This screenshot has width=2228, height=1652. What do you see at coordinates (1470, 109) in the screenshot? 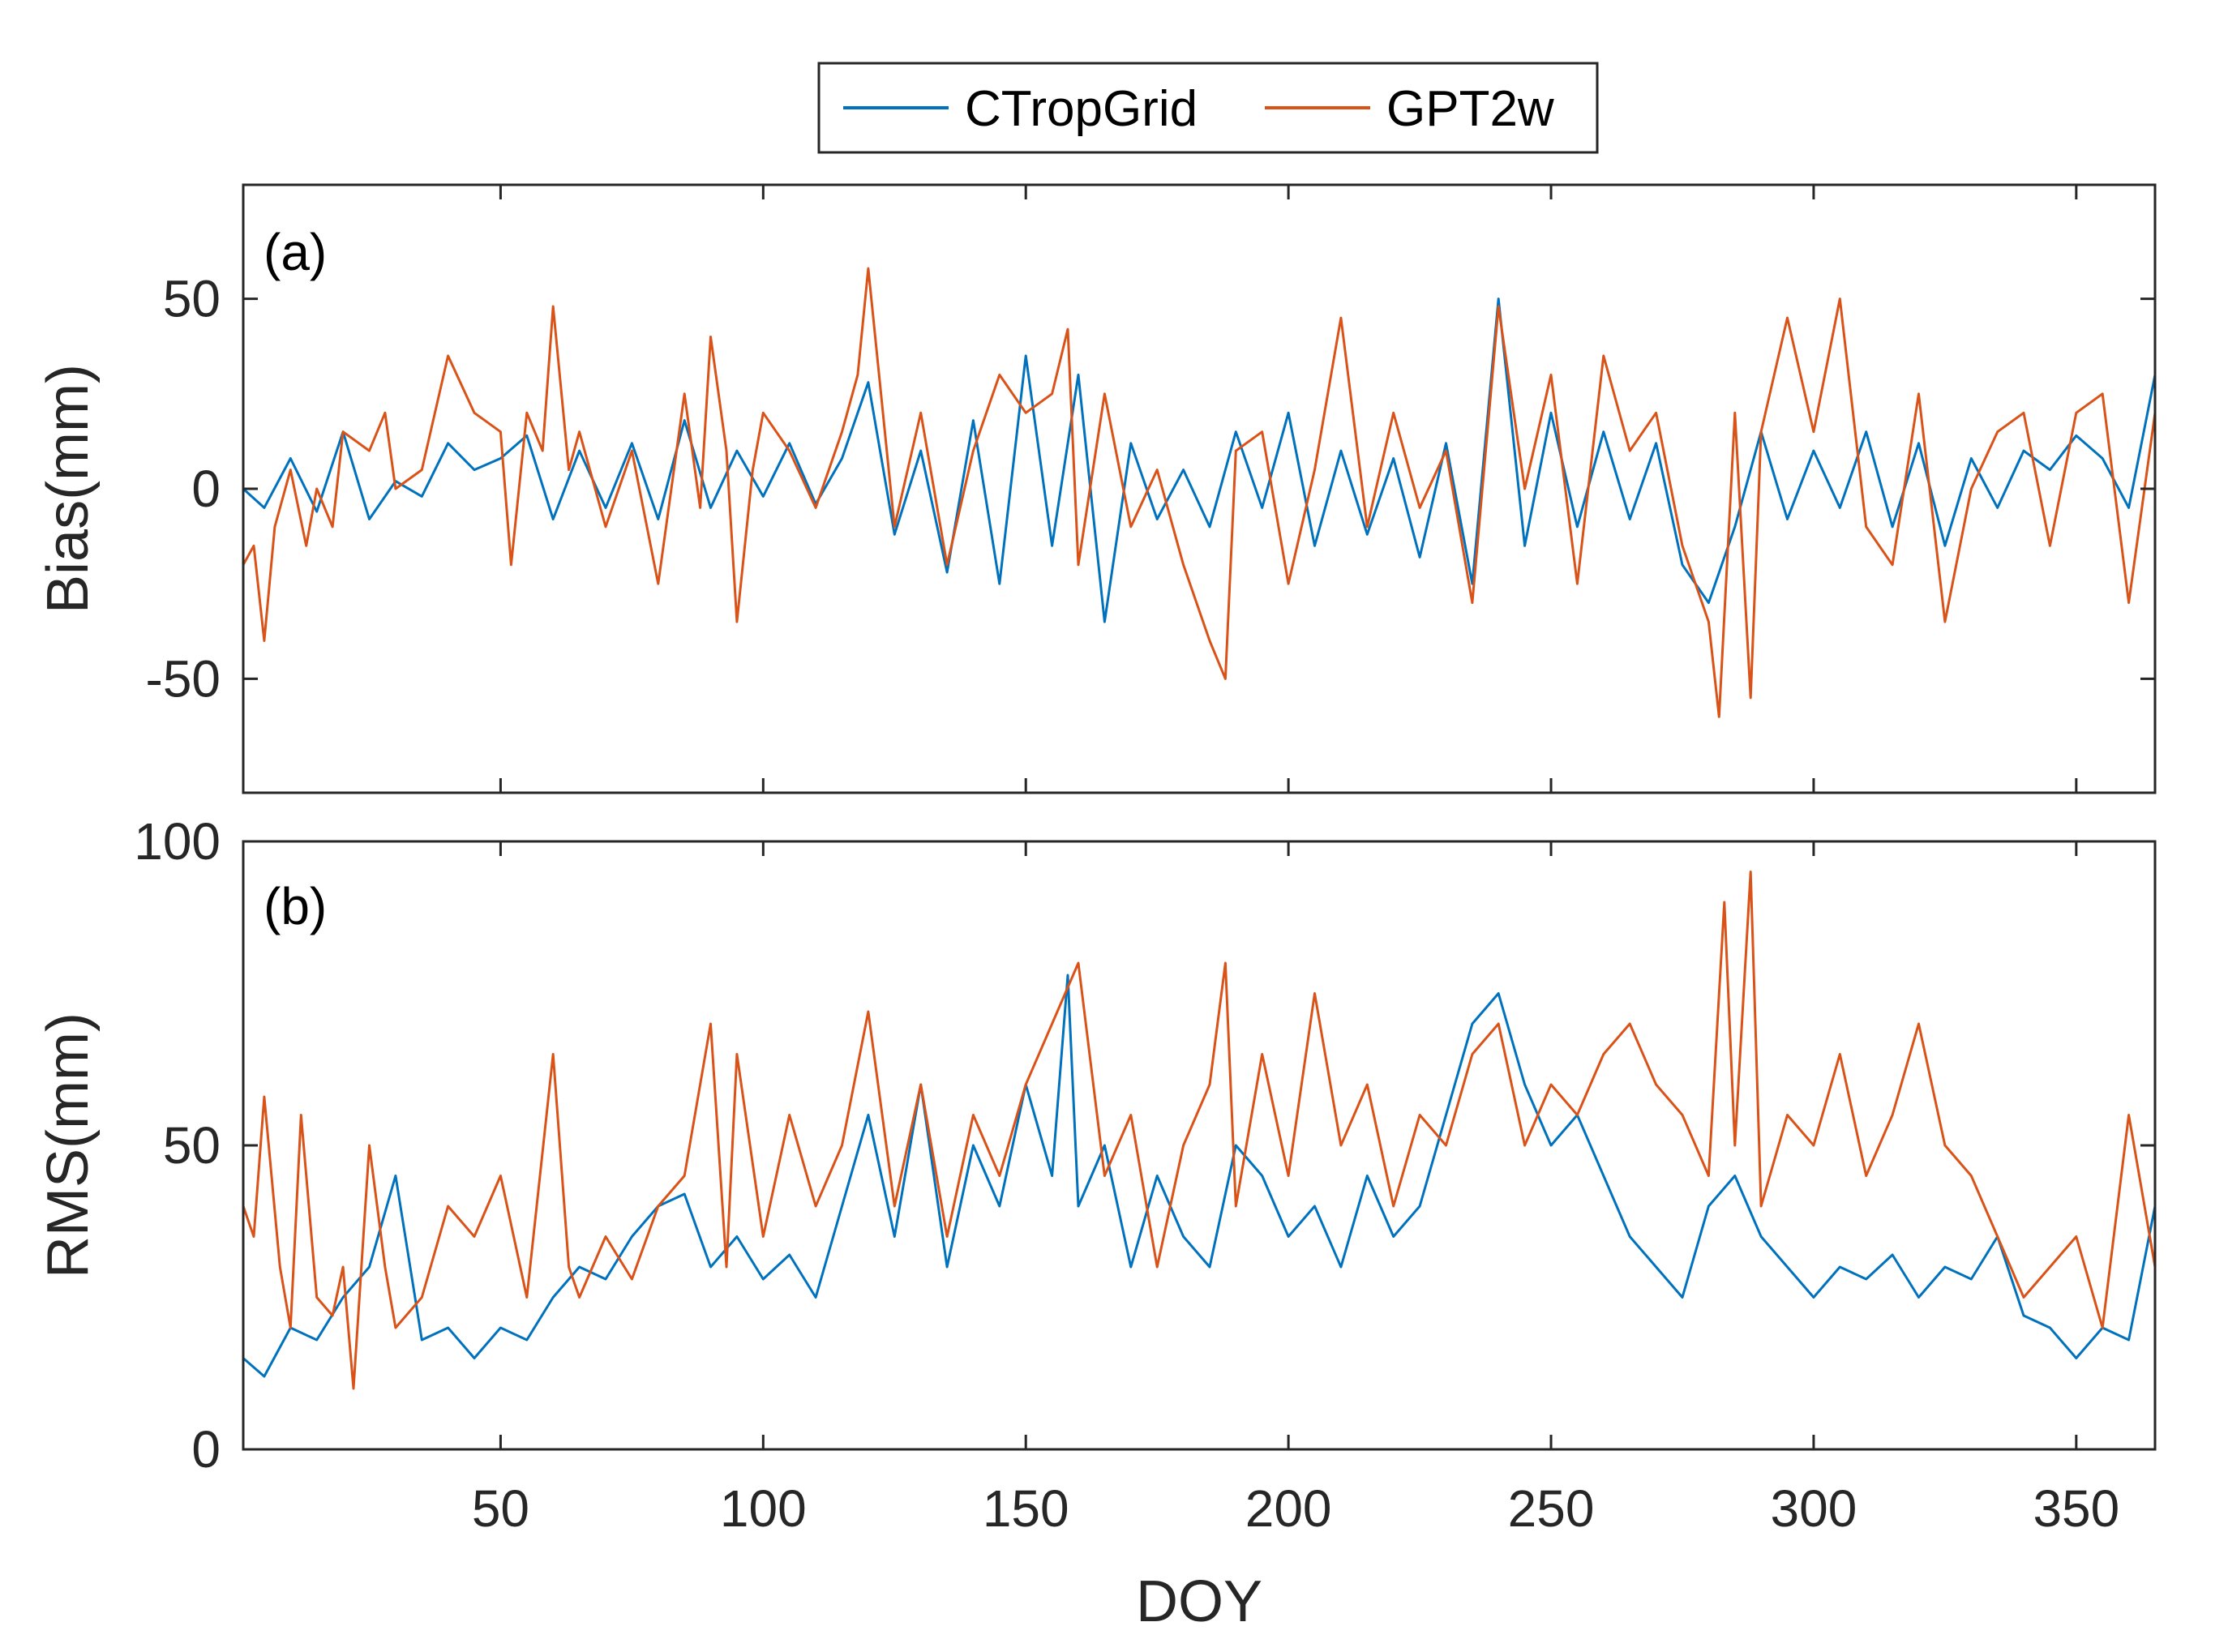
I see `legend-label-gpt2w: GPT2w` at bounding box center [1470, 109].